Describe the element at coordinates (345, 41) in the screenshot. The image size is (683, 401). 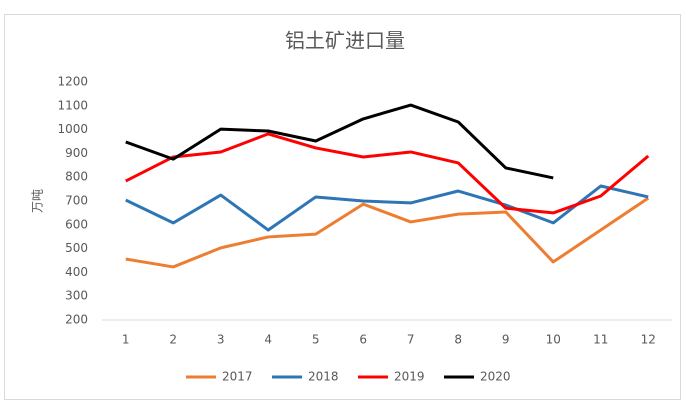
I see `chart-title: 铝土矿进口量` at that location.